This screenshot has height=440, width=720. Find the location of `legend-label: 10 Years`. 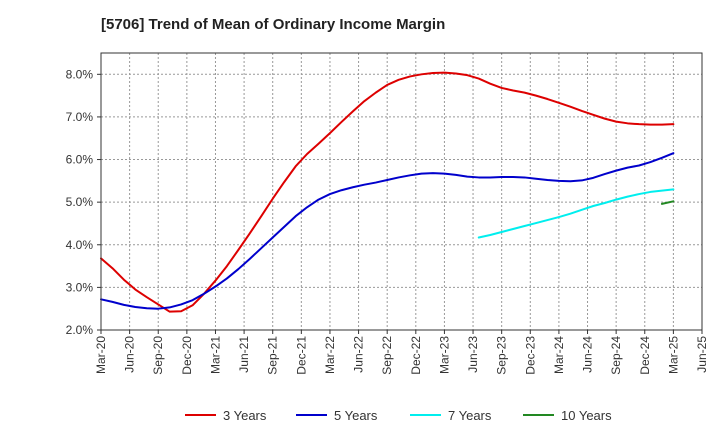

legend-label: 10 Years is located at coordinates (586, 415).